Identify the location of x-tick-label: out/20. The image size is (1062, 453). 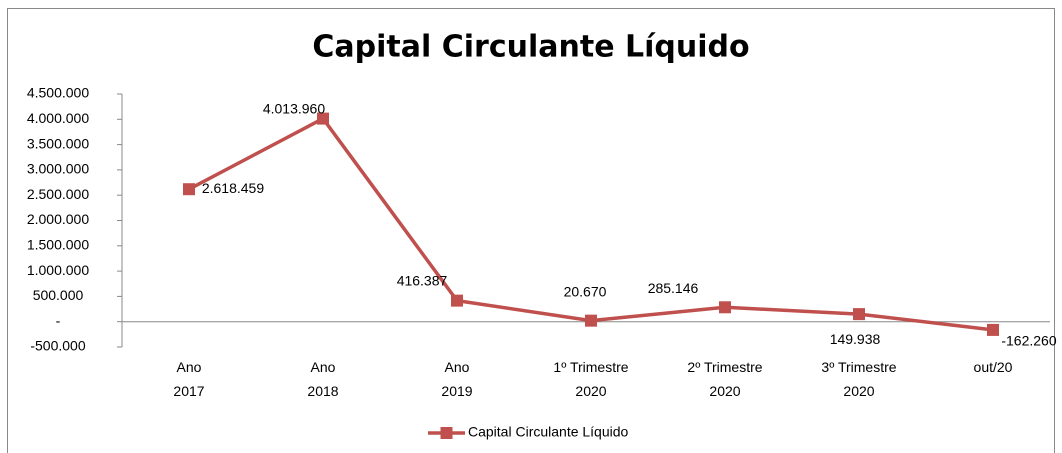
(993, 367).